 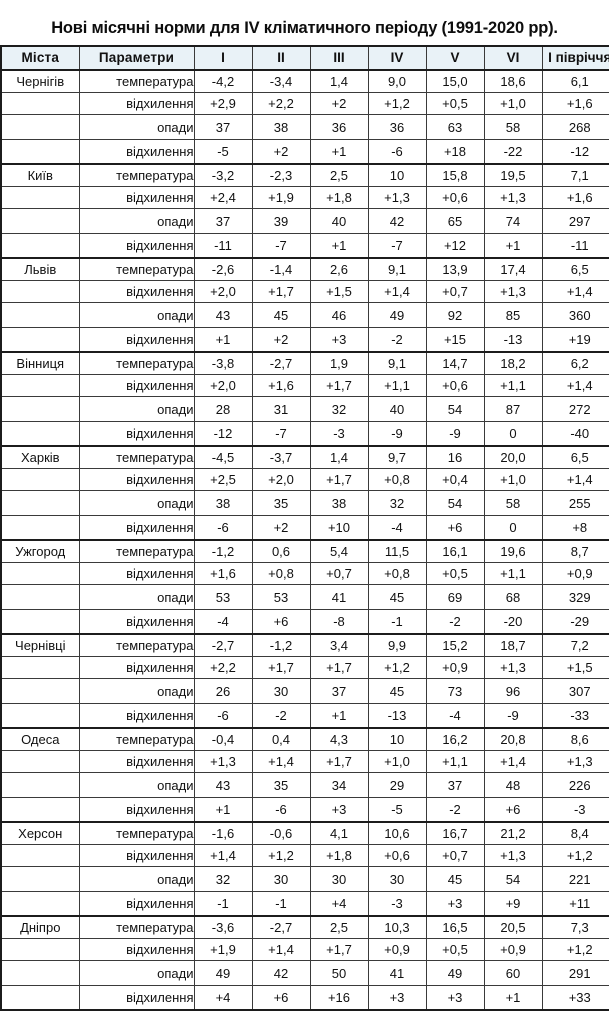 What do you see at coordinates (223, 622) in the screenshot?
I see `cell-precipitation-deviation-month-1: -4` at bounding box center [223, 622].